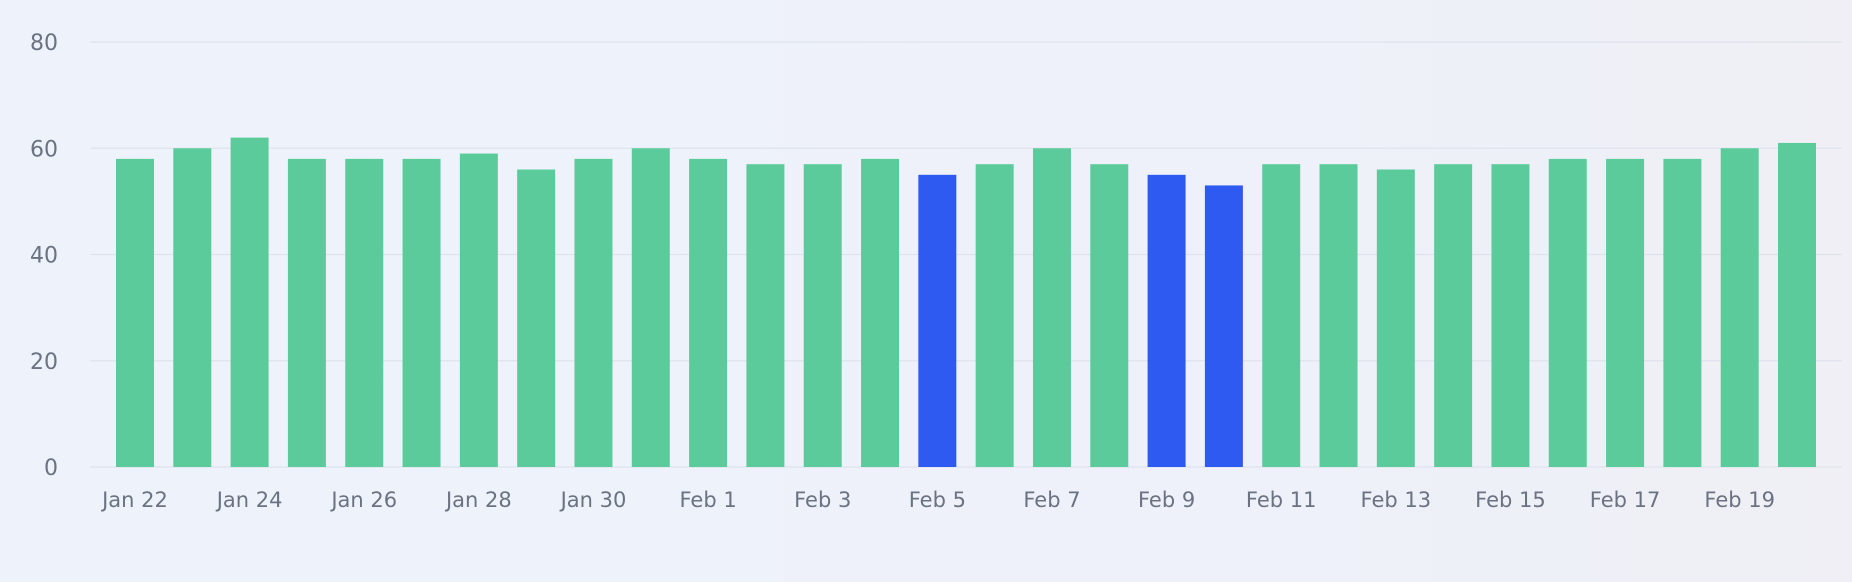  Describe the element at coordinates (1051, 500) in the screenshot. I see `x-tick-label: Feb 7` at that location.